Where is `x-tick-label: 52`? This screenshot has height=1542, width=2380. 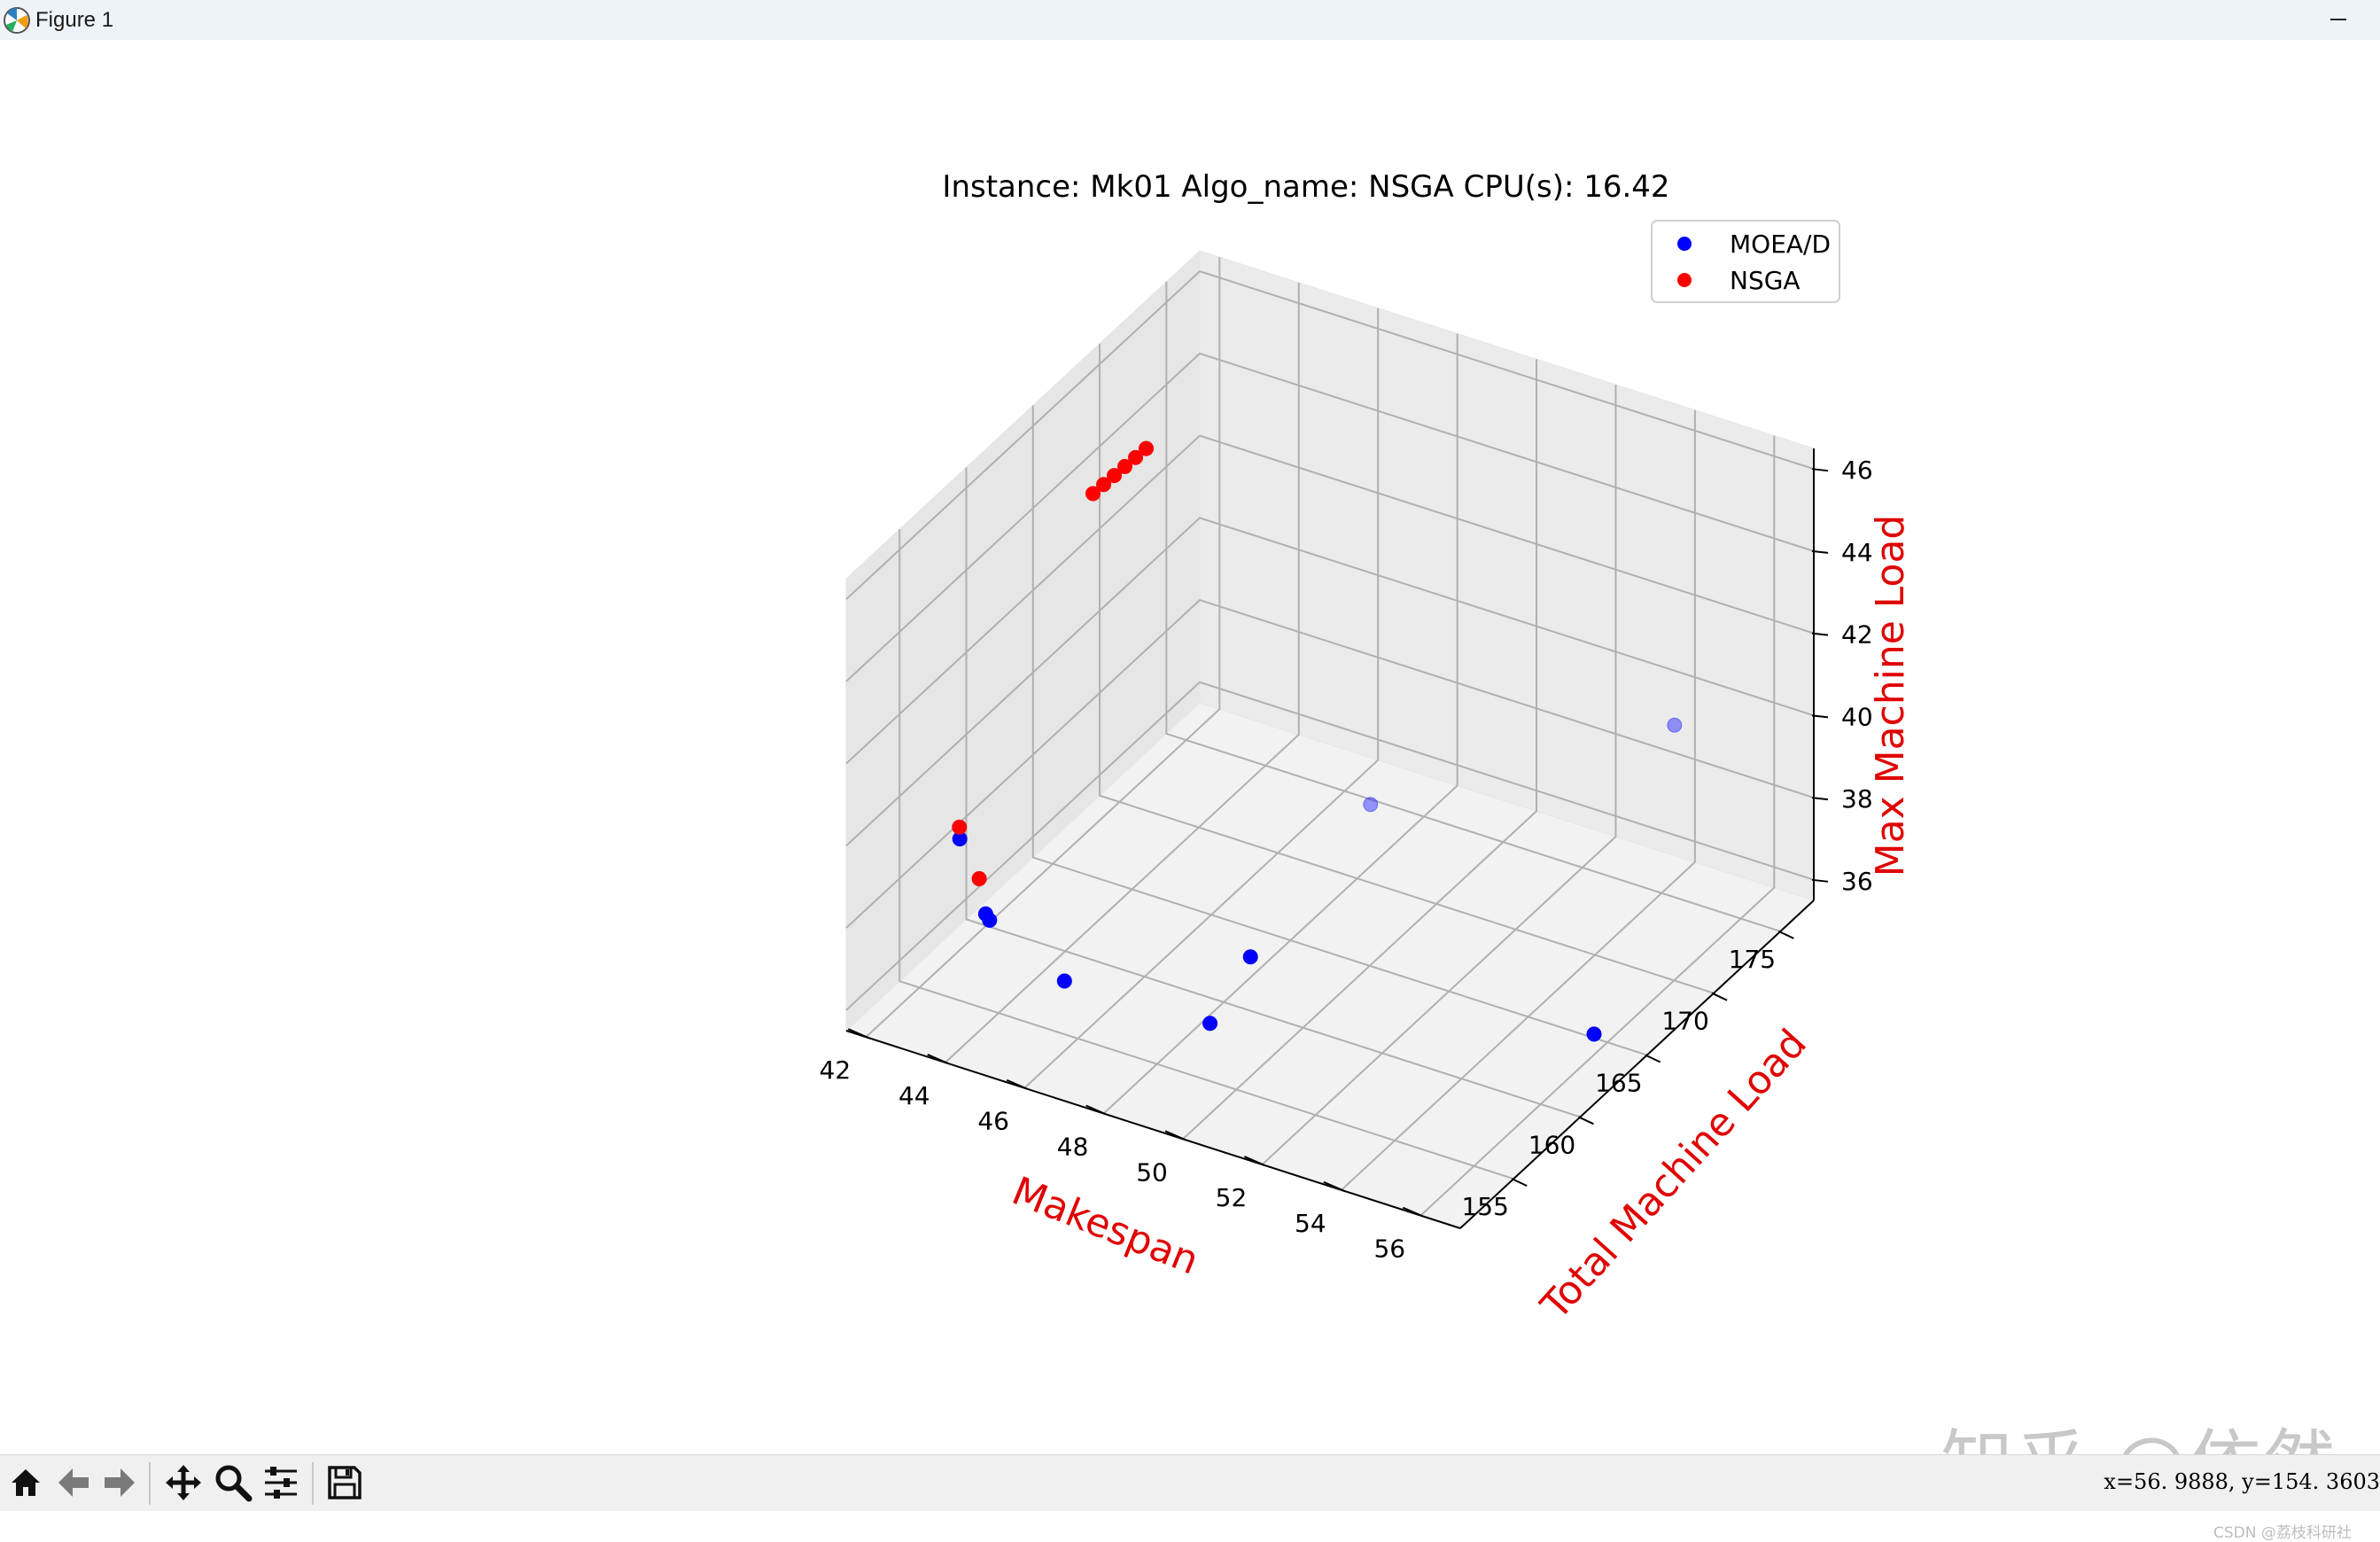
x-tick-label: 52 is located at coordinates (1232, 1197).